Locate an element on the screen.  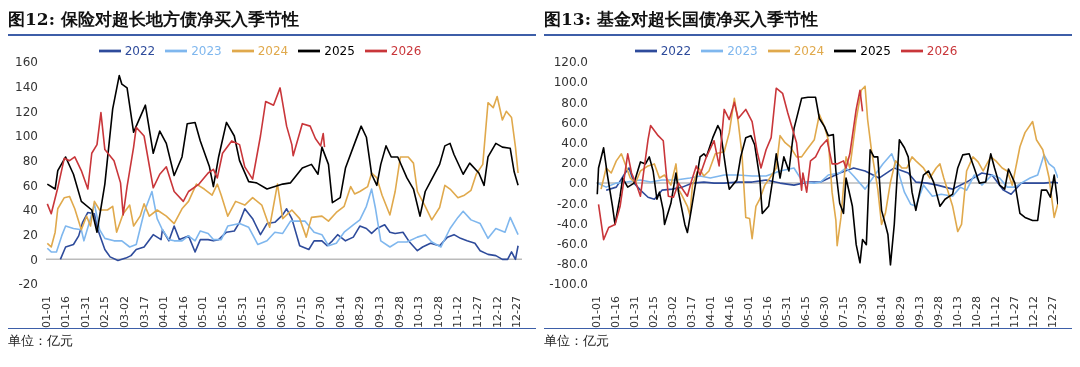
y-tick-label: -60.0 is located at coordinates (572, 243).